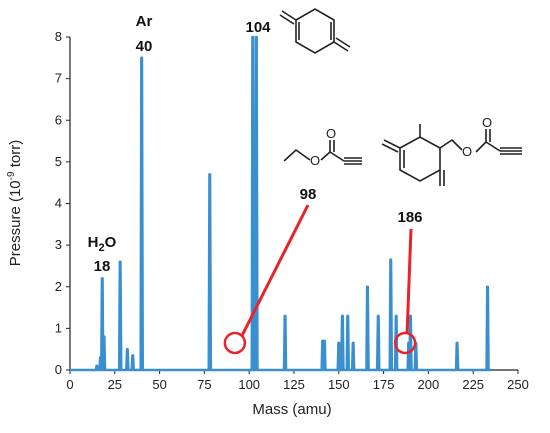 The width and height of the screenshot is (550, 433). Describe the element at coordinates (308, 194) in the screenshot. I see `annotation-98-value: 98` at that location.